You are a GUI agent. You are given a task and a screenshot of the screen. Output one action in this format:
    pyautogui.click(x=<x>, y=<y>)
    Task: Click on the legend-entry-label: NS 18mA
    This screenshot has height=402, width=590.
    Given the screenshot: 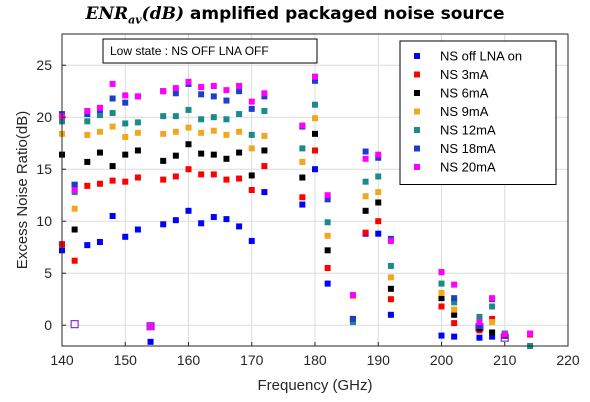 What is the action you would take?
    pyautogui.click(x=468, y=148)
    